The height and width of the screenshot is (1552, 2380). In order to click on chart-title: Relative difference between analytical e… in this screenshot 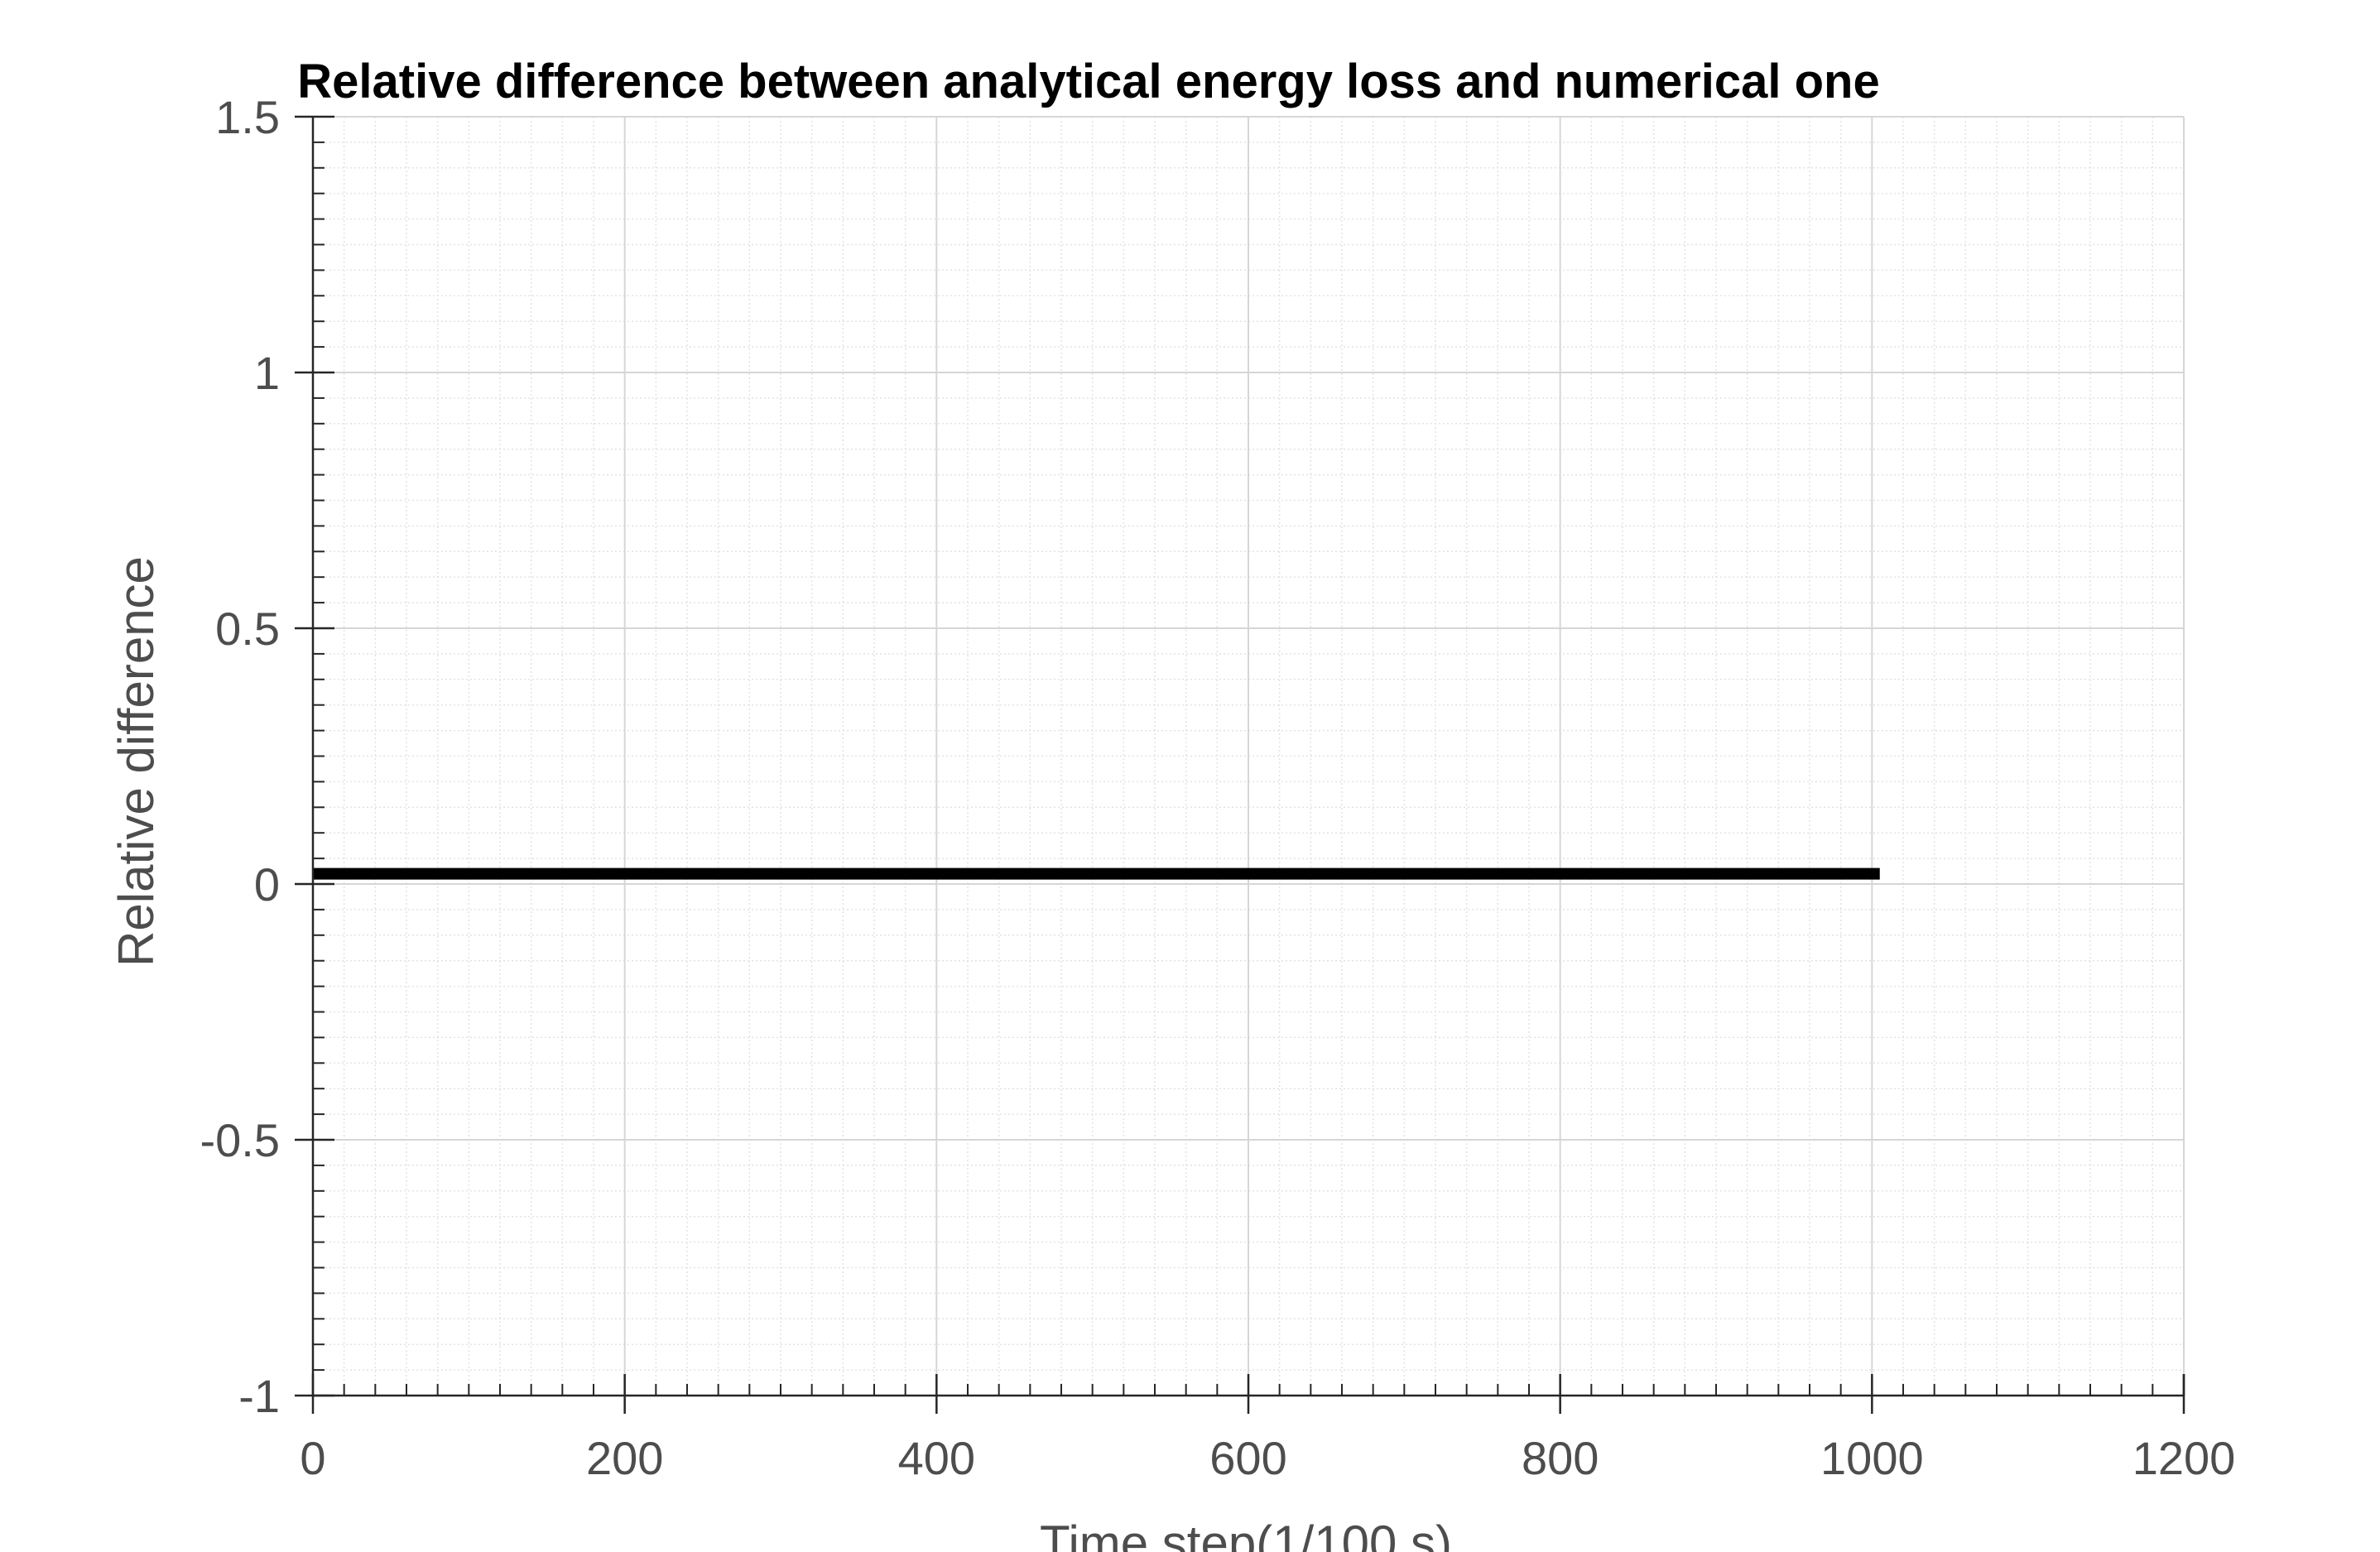, I will do `click(1088, 81)`.